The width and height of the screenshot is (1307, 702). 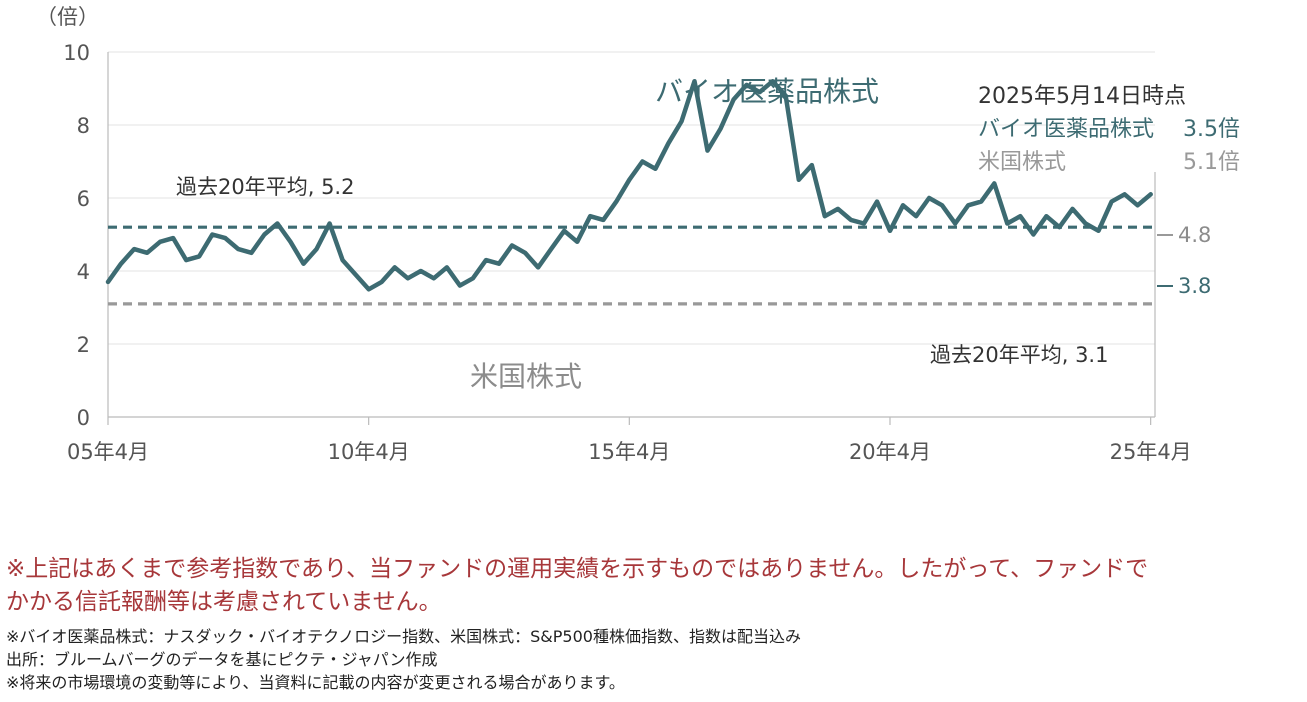 I want to click on x-tick-label: 25年4月, so click(x=1151, y=452).